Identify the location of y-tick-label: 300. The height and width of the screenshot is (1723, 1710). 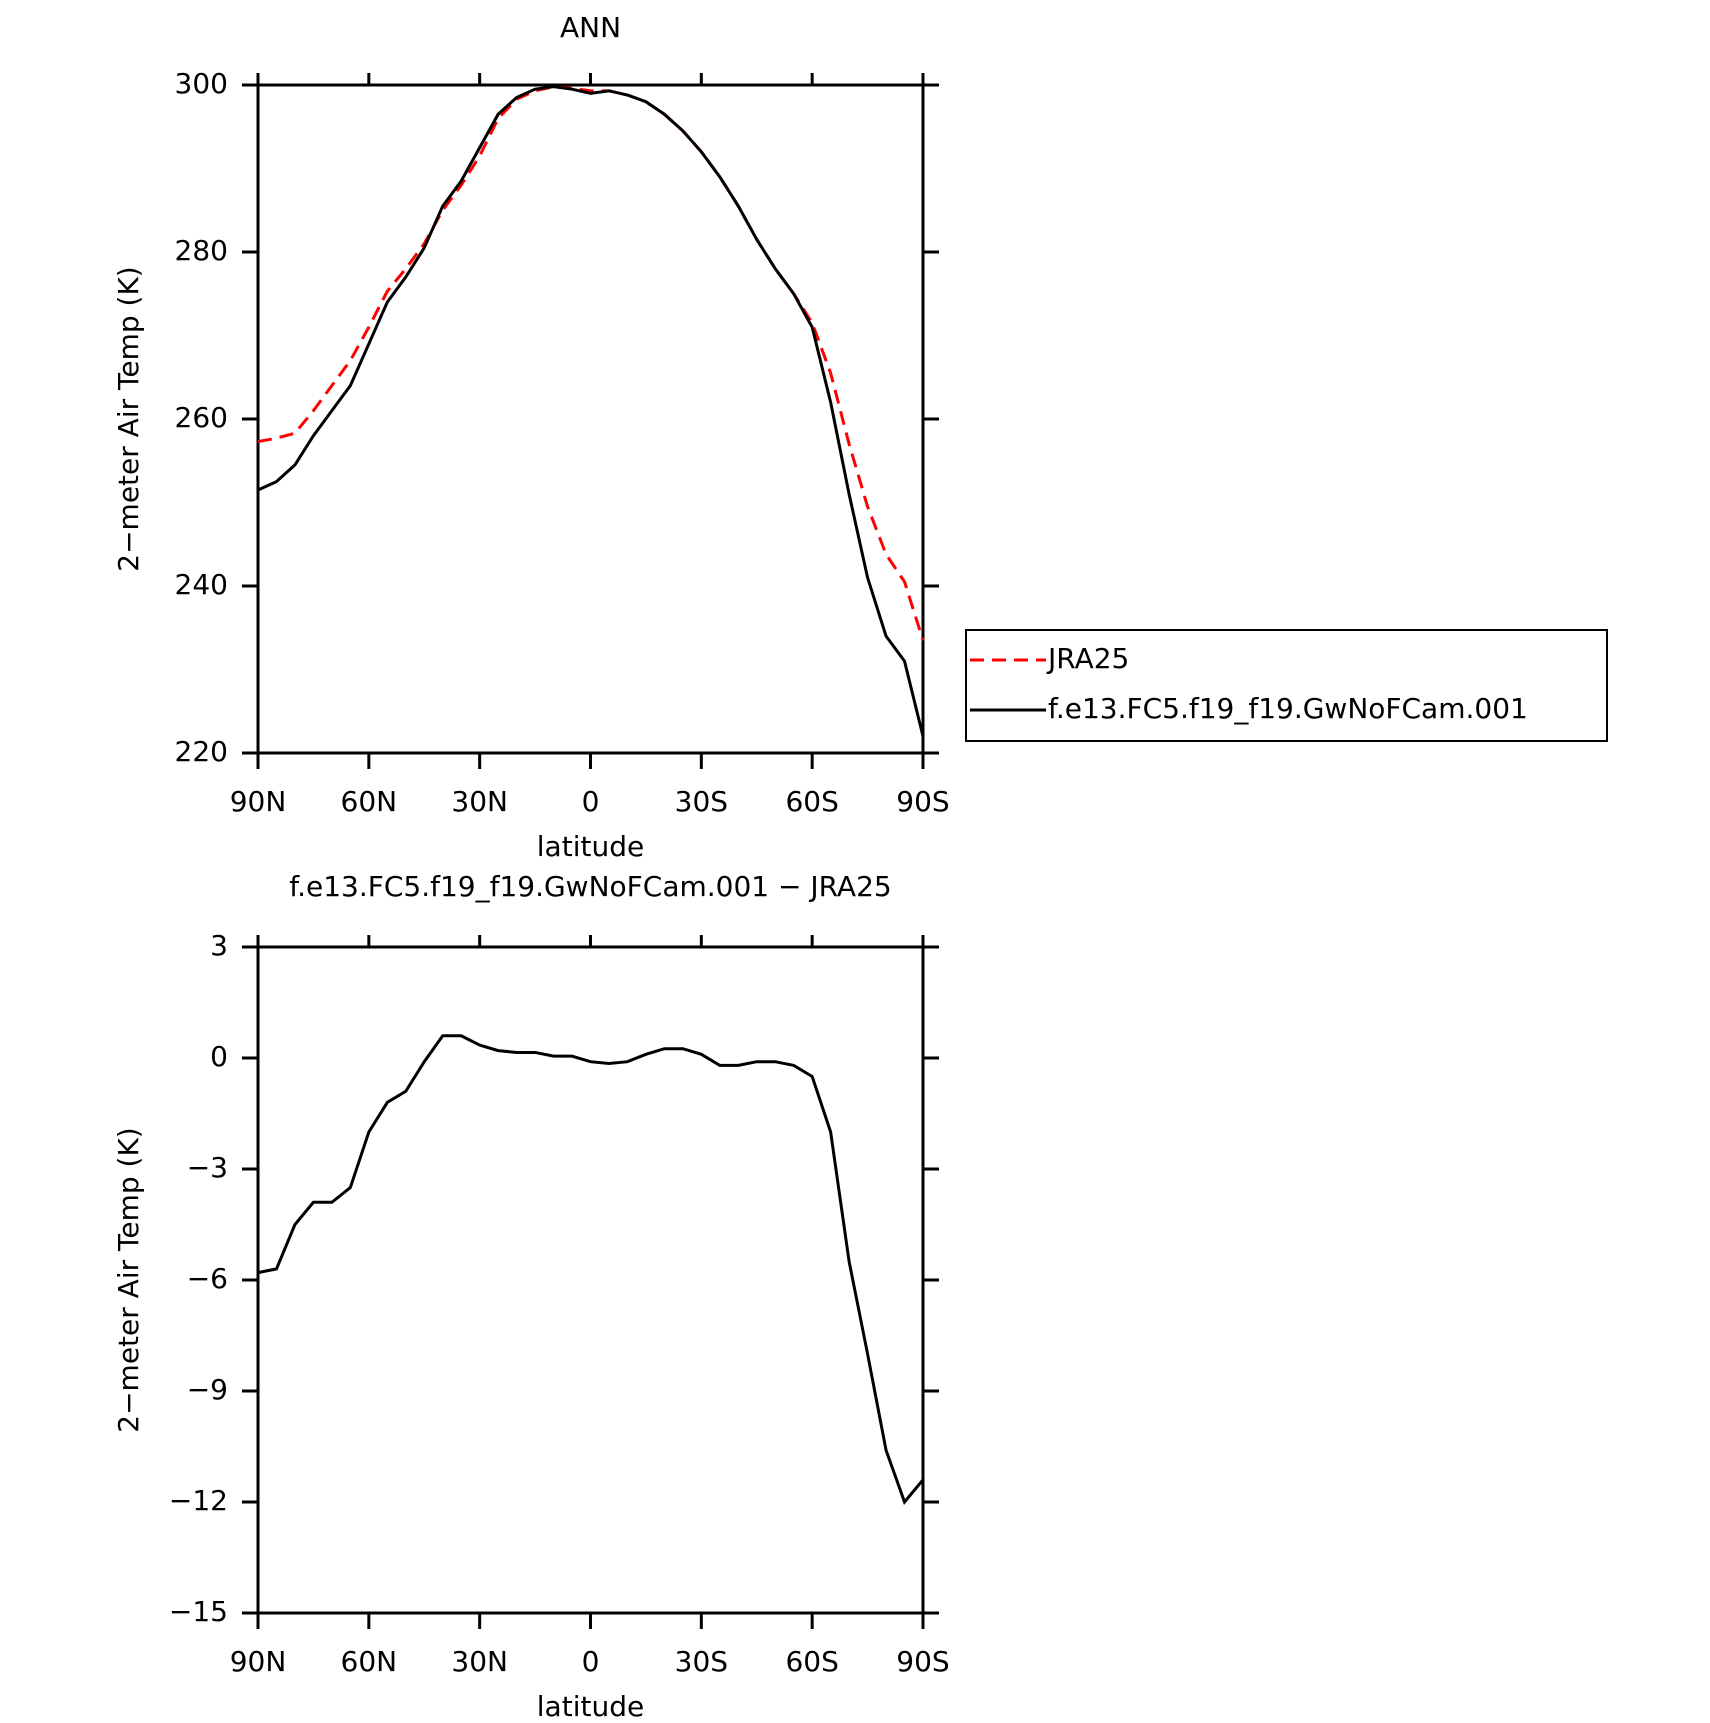
(201, 83).